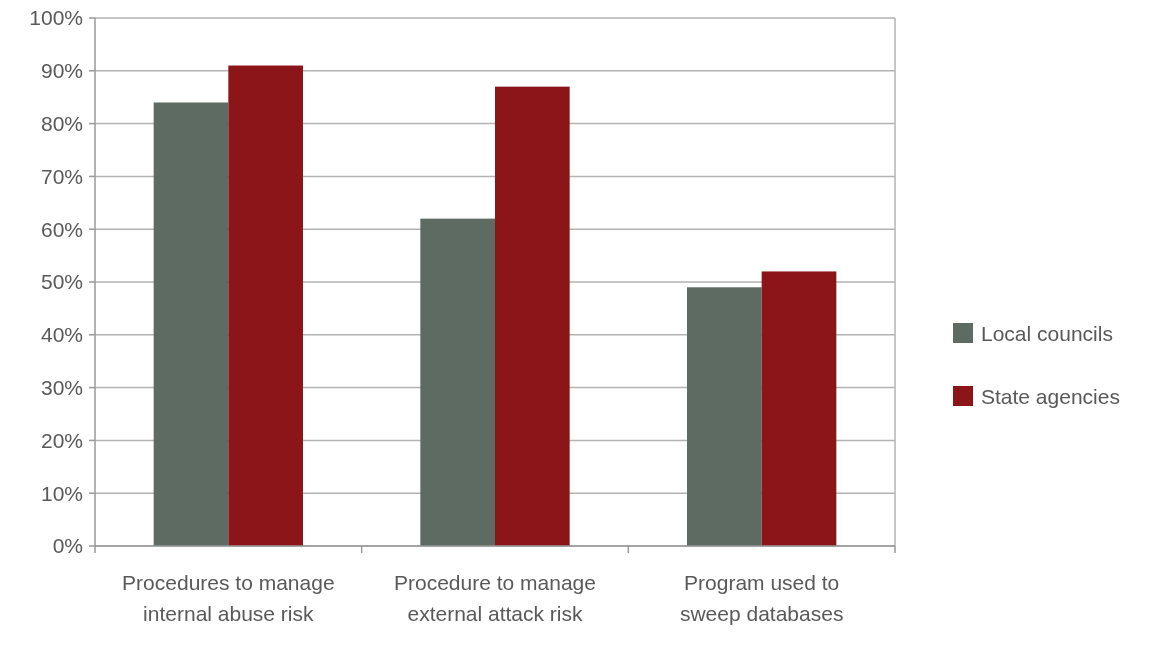 Image resolution: width=1155 pixels, height=663 pixels. Describe the element at coordinates (61, 71) in the screenshot. I see `y-tick-label: 90%` at that location.